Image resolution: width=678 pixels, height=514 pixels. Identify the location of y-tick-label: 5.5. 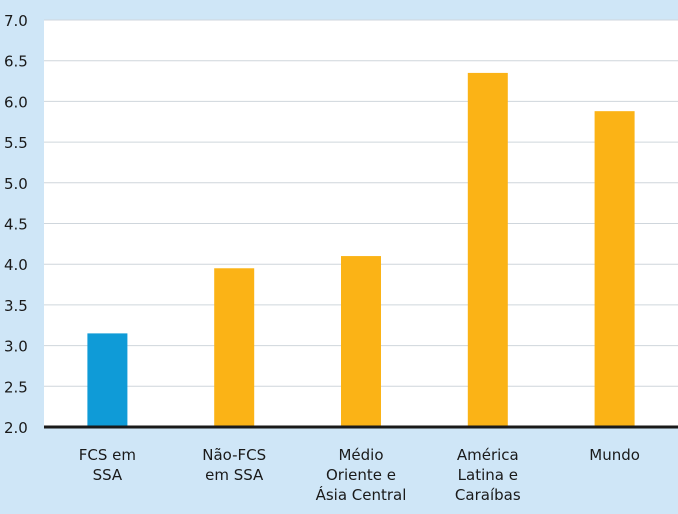
(16, 143).